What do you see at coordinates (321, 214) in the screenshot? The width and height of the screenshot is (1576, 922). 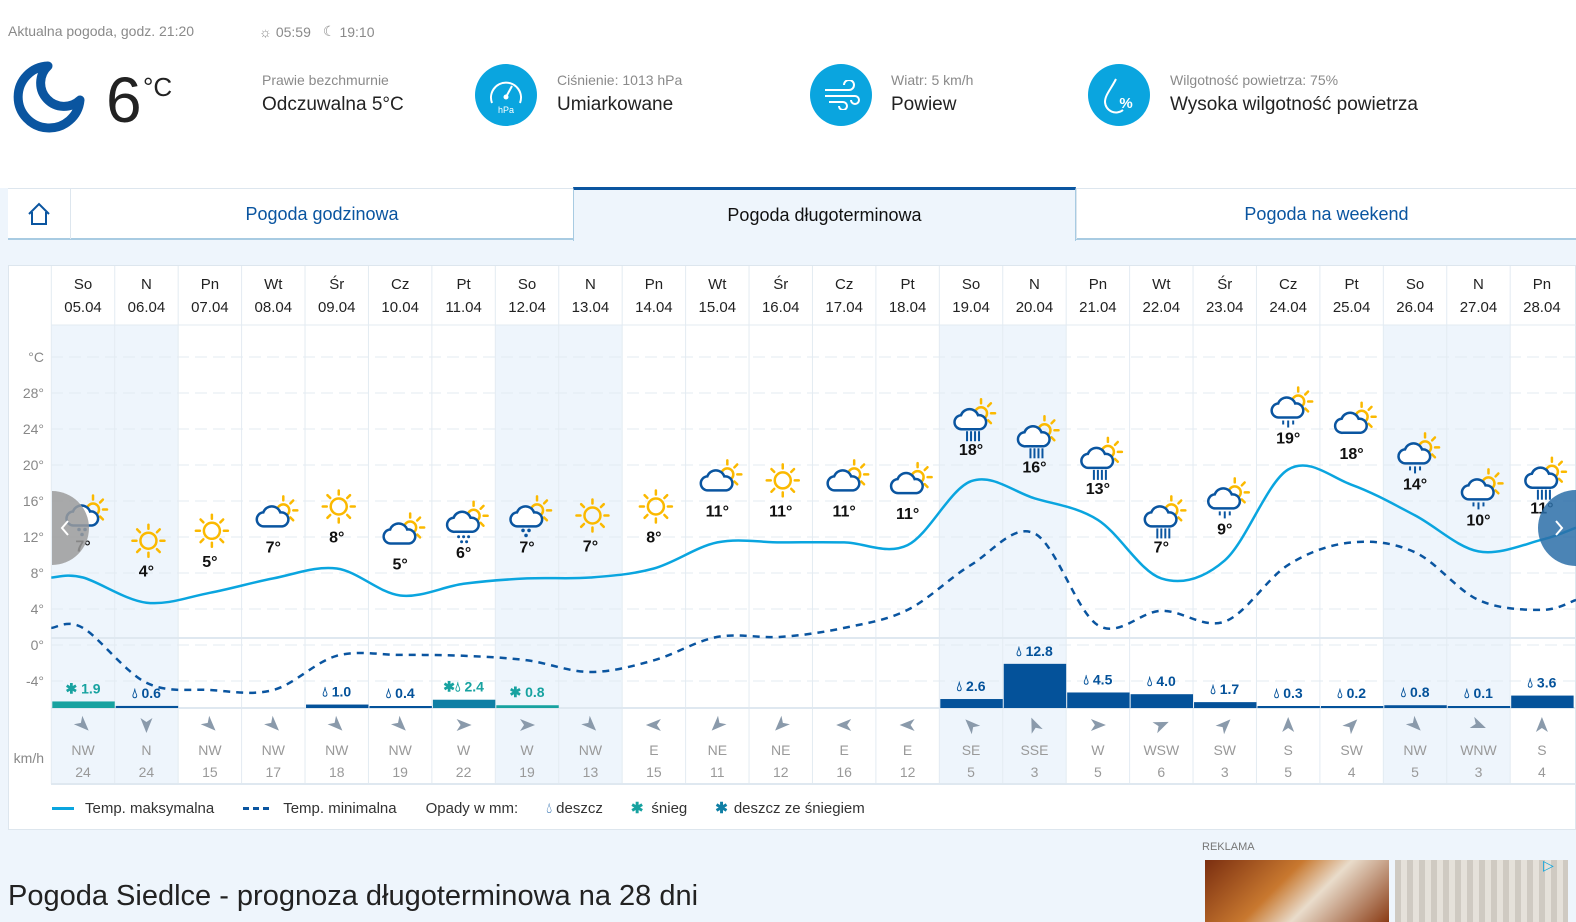 I see `tab-hourly: Pogoda godzinowa` at bounding box center [321, 214].